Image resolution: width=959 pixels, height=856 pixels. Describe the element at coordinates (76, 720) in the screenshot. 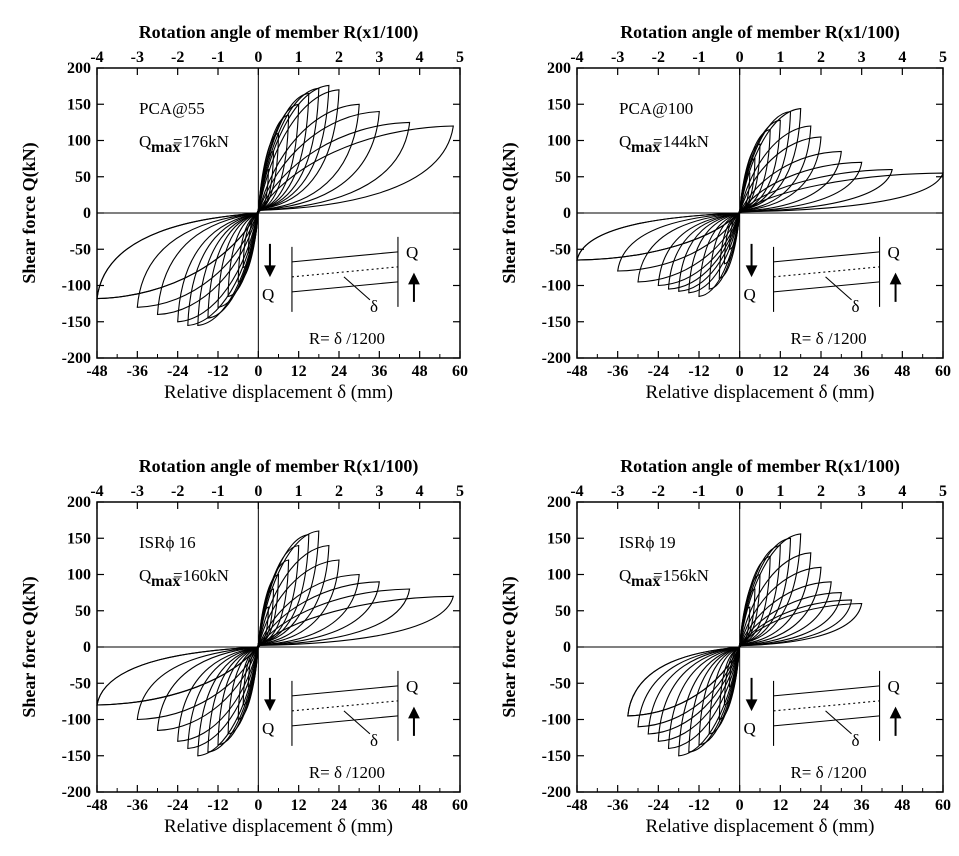

I see `y-tick-label: -100` at that location.